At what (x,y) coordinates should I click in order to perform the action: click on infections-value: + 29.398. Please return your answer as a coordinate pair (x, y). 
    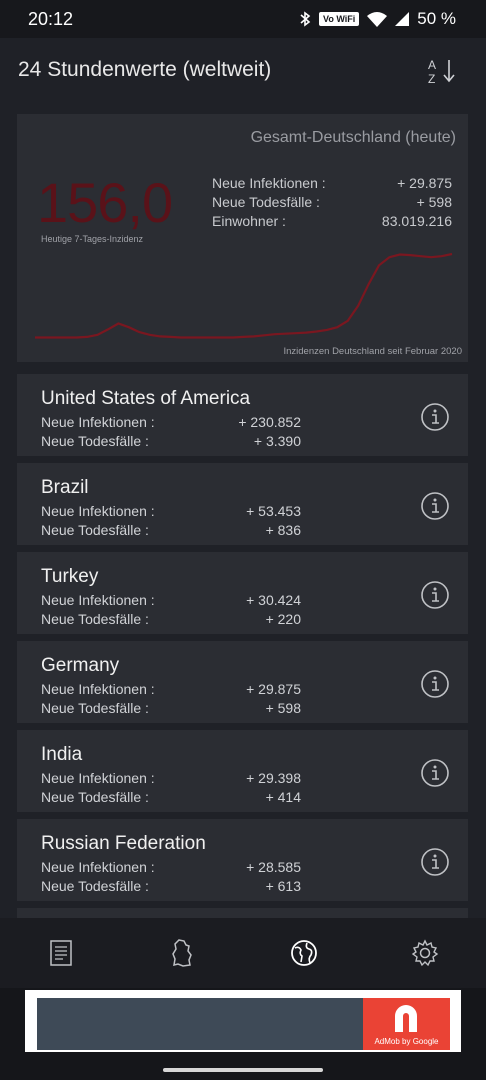
    Looking at the image, I should click on (273, 778).